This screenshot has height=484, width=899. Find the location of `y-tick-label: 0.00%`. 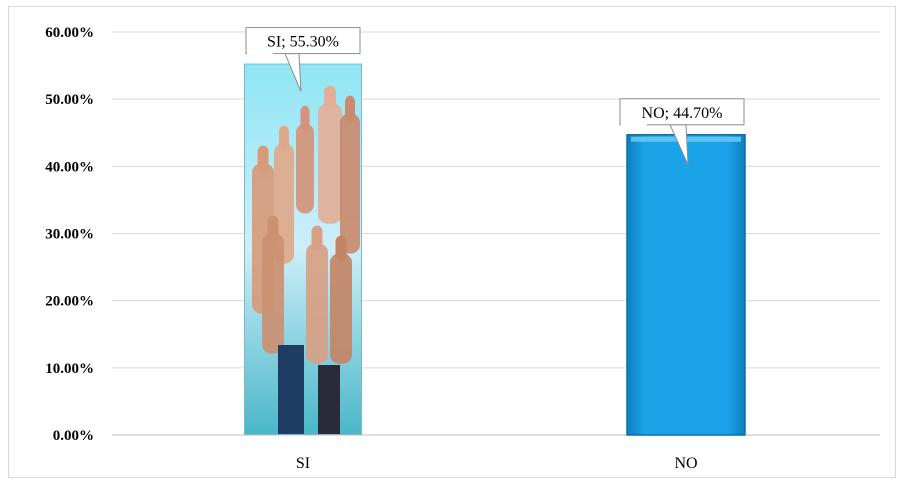

y-tick-label: 0.00% is located at coordinates (73, 436).